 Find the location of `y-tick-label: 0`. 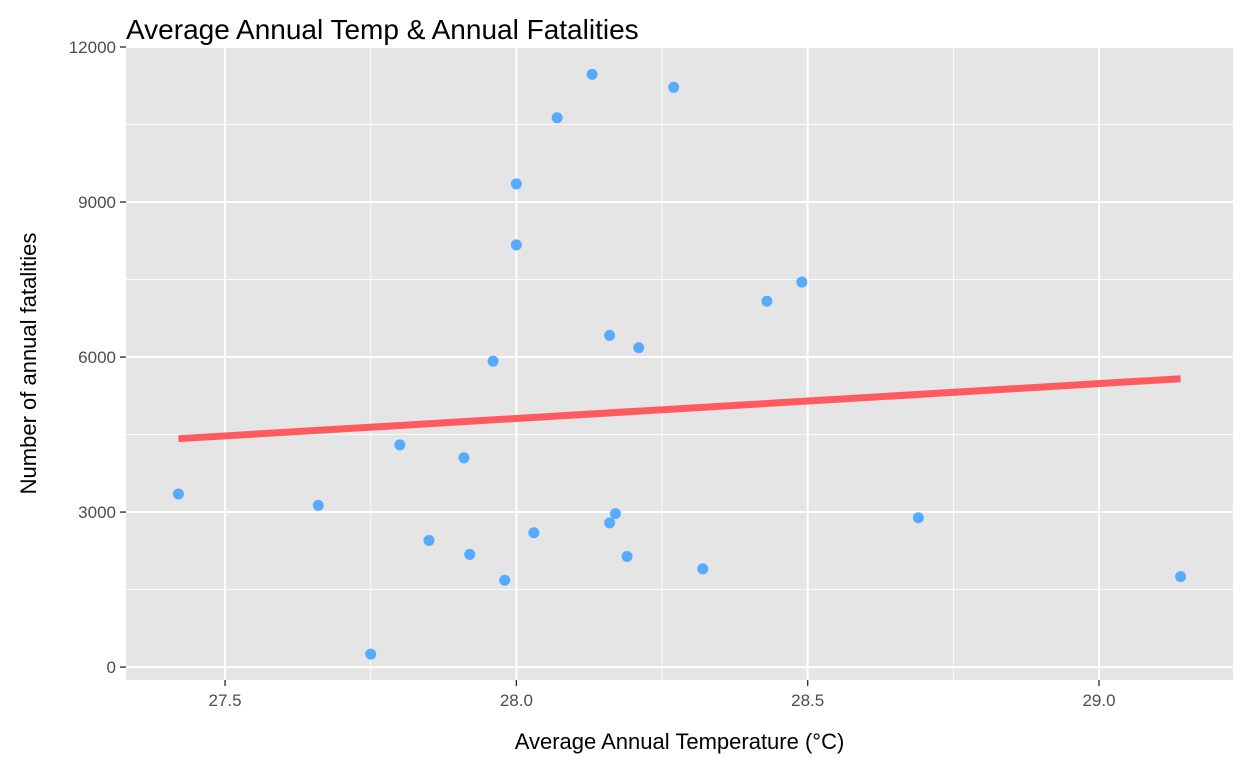

y-tick-label: 0 is located at coordinates (111, 667).